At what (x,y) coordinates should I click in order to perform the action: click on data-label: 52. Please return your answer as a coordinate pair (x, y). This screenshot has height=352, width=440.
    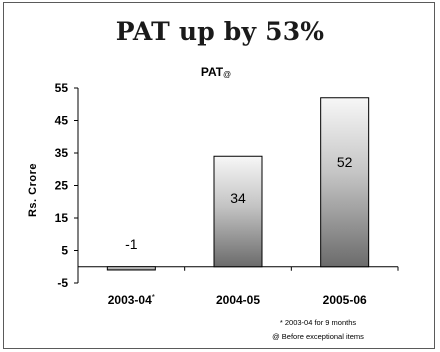
    Looking at the image, I should click on (345, 162).